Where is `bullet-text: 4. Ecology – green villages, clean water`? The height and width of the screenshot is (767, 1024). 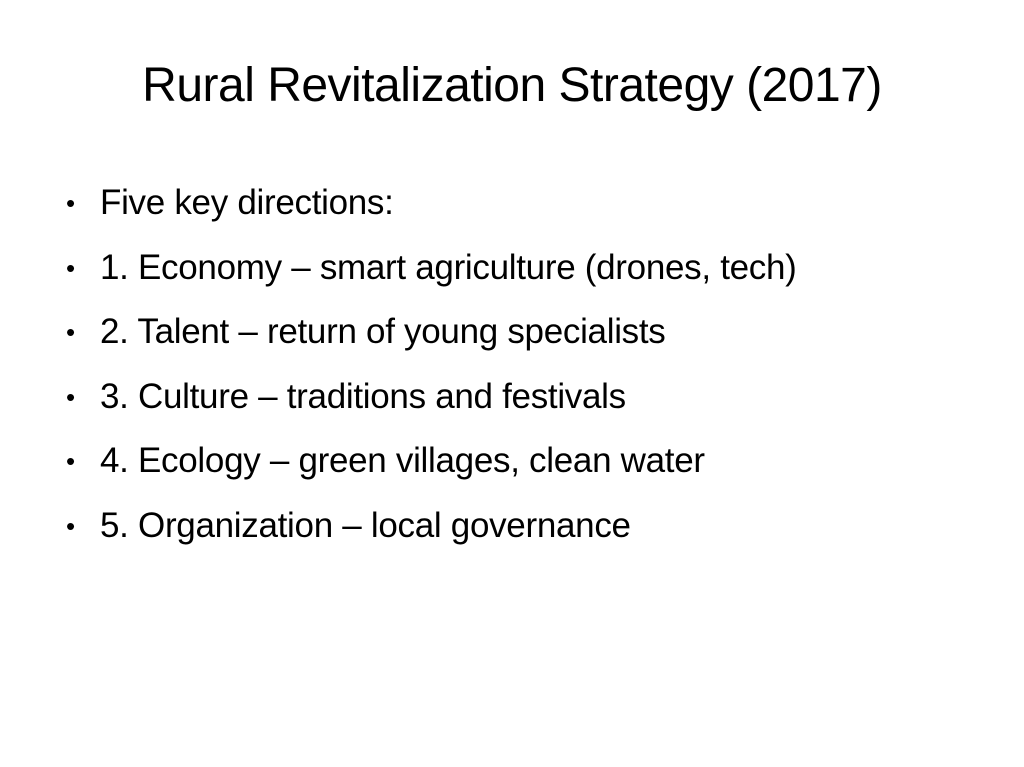
bullet-text: 4. Ecology – green villages, clean water is located at coordinates (402, 460).